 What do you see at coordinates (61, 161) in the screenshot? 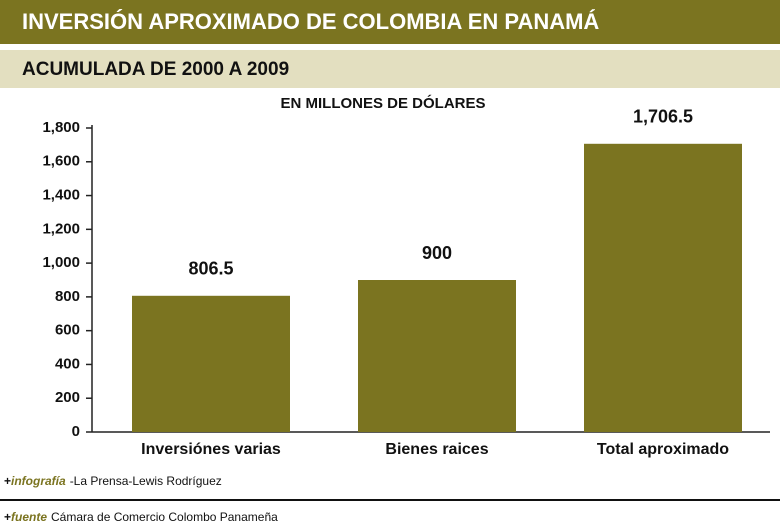
I see `y-tick-label: 1,600` at bounding box center [61, 161].